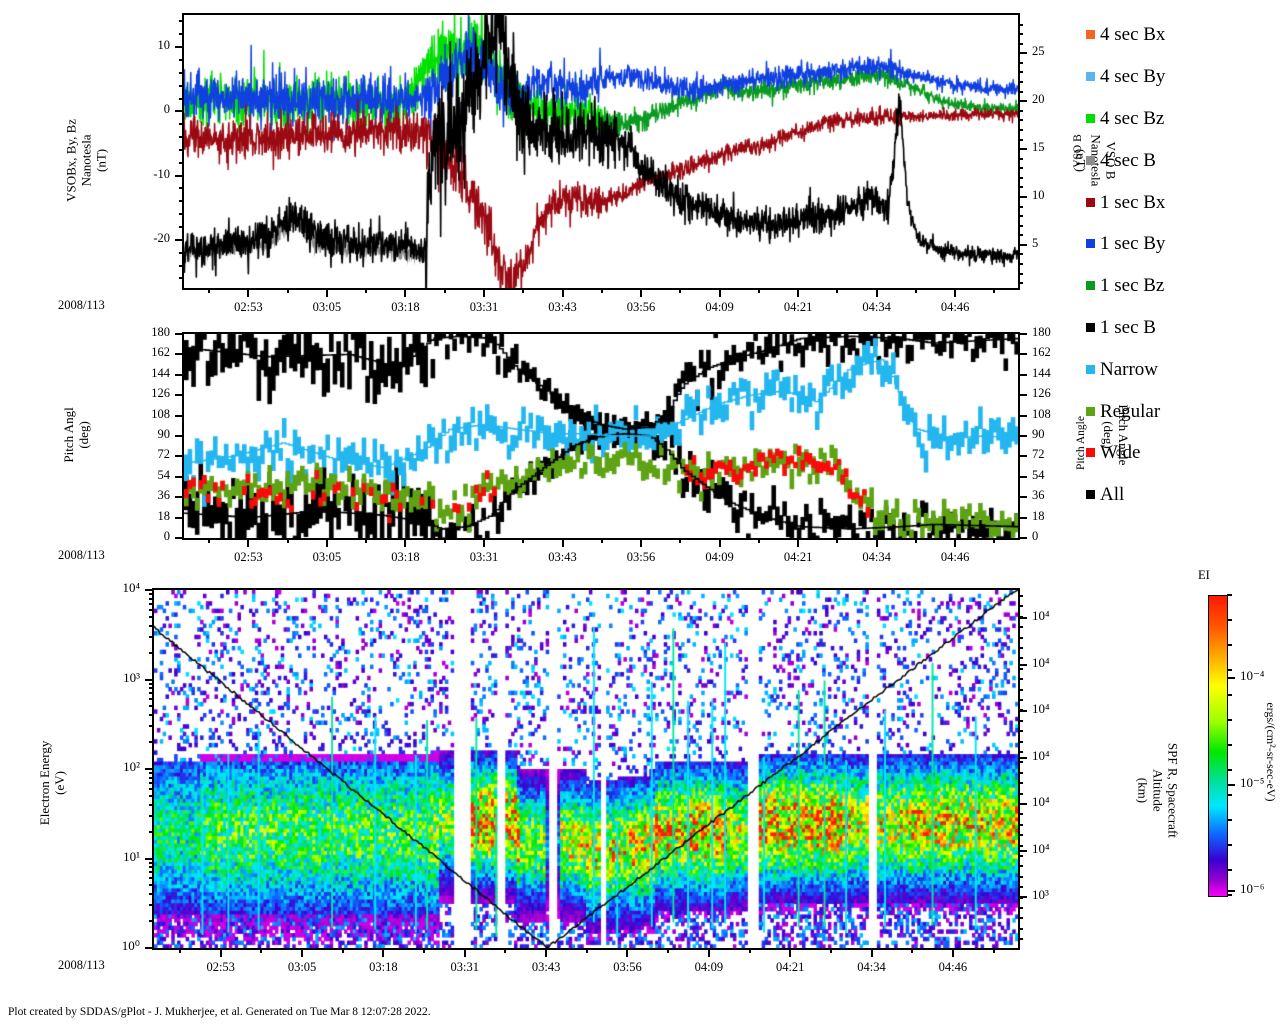  Describe the element at coordinates (69, 435) in the screenshot. I see `panel2-left-axis-line1: Pitch Angl` at that location.